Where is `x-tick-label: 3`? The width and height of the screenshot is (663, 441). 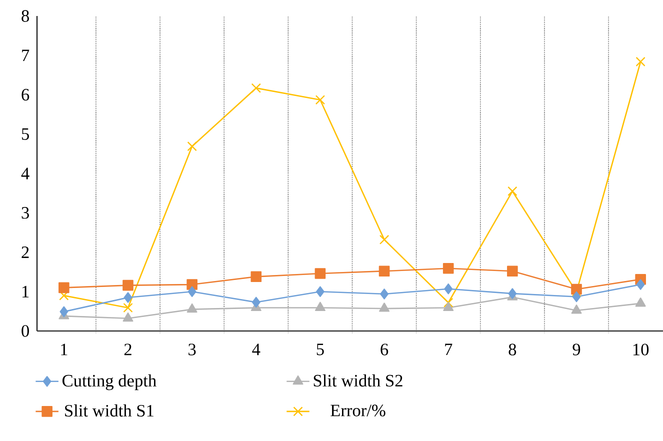
x-tick-label: 3 is located at coordinates (192, 350).